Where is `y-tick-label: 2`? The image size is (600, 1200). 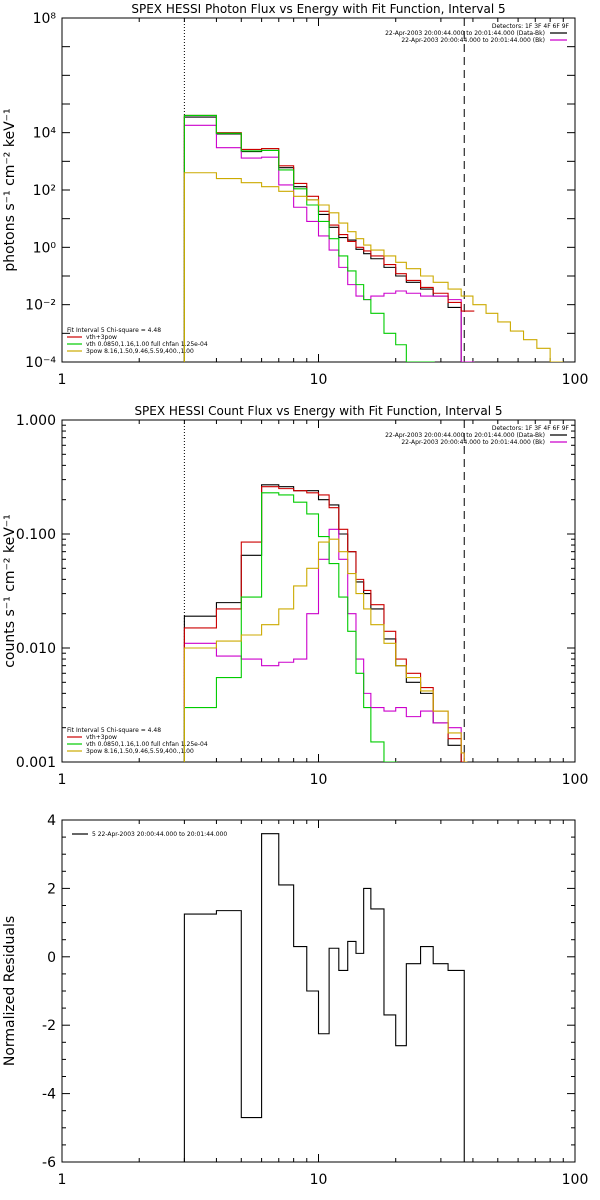 y-tick-label: 2 is located at coordinates (51, 889).